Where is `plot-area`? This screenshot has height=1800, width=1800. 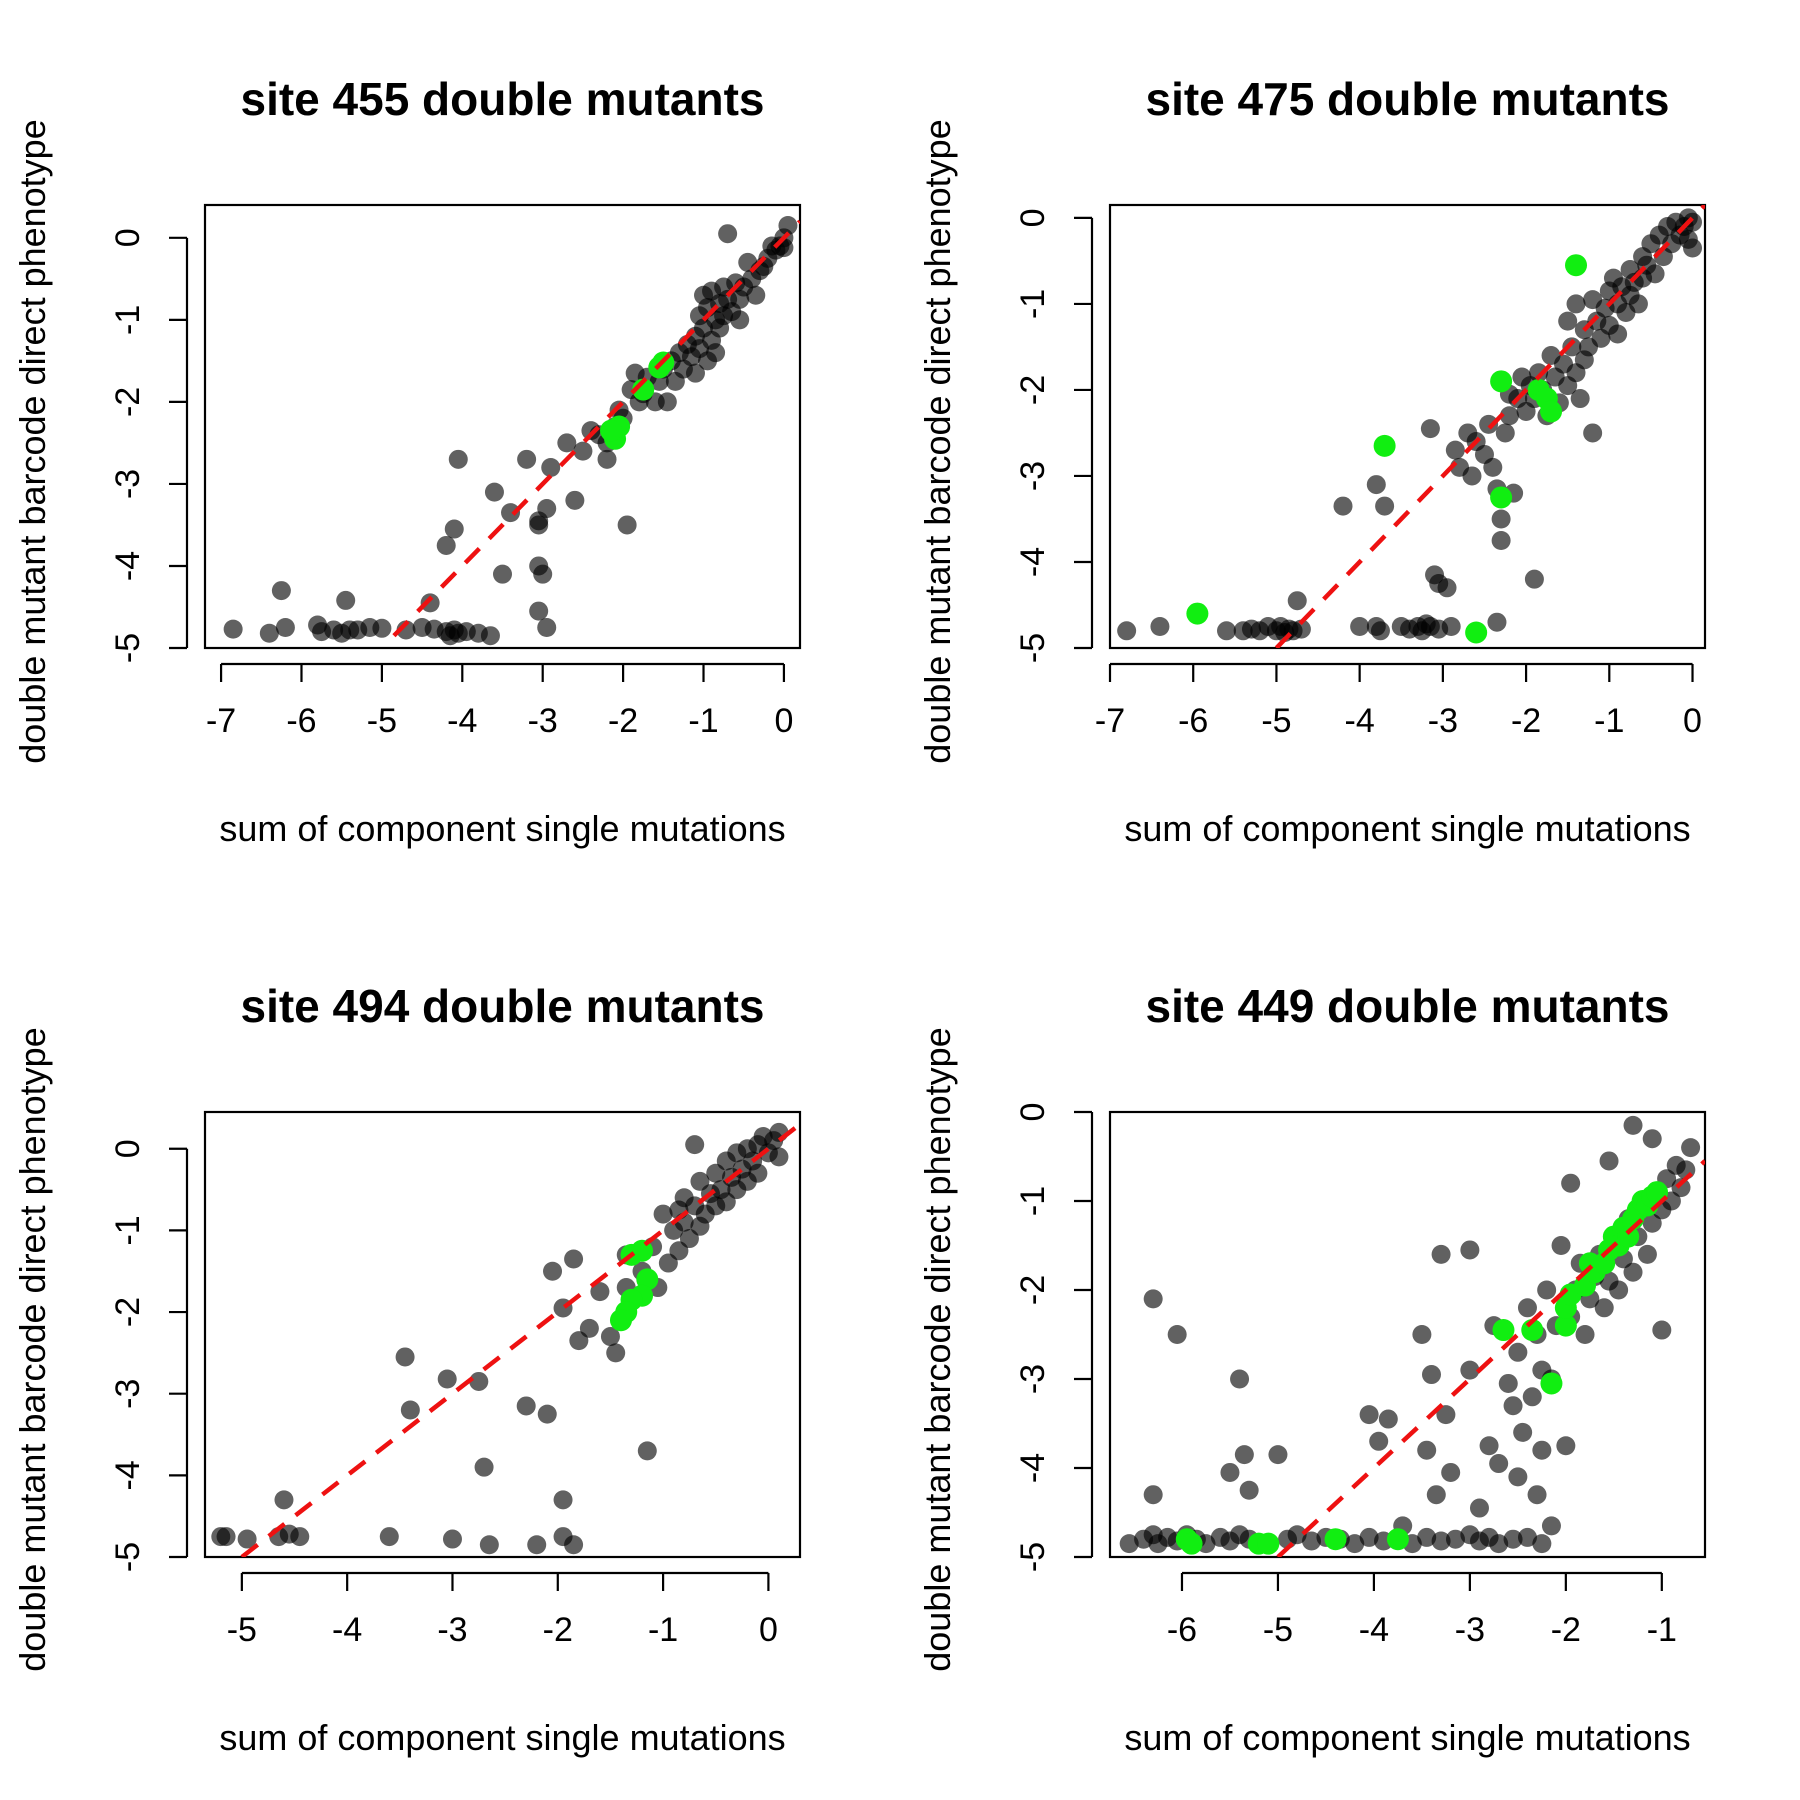
plot-area is located at coordinates (511, 431).